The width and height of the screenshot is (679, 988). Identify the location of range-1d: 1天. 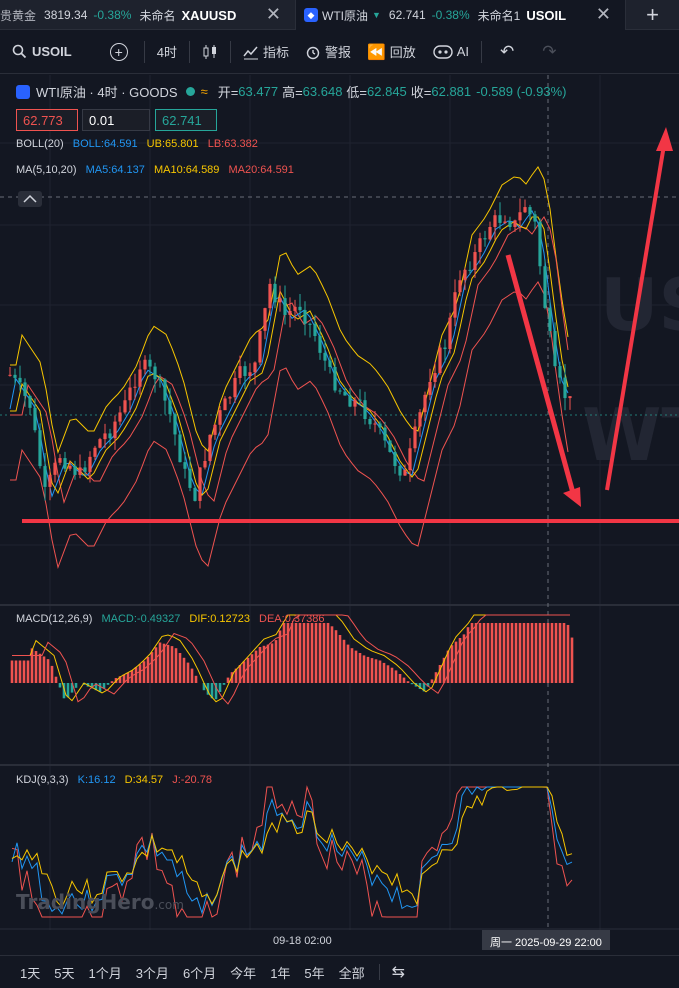
(30, 973).